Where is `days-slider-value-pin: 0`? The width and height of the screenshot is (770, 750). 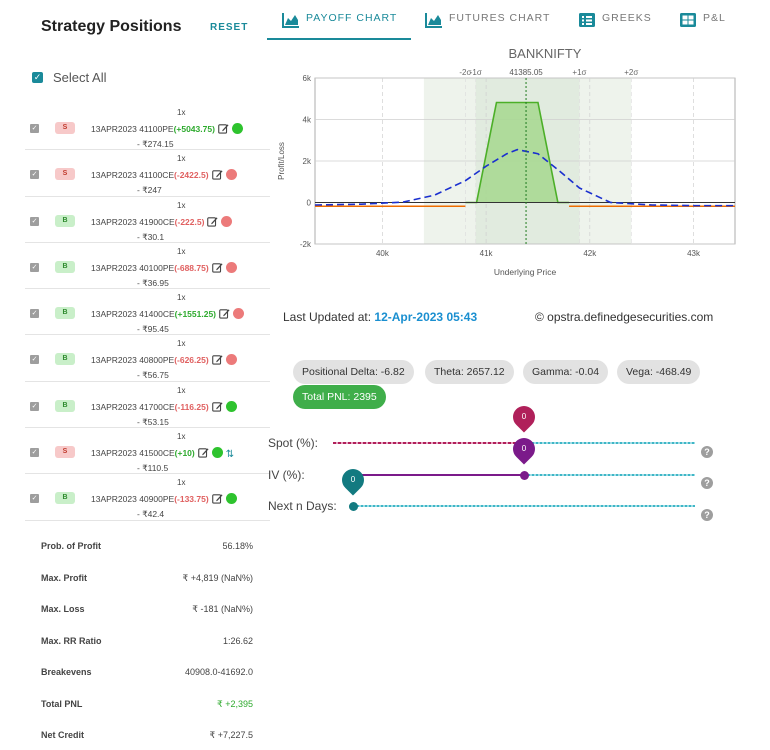
days-slider-value-pin: 0 is located at coordinates (353, 480).